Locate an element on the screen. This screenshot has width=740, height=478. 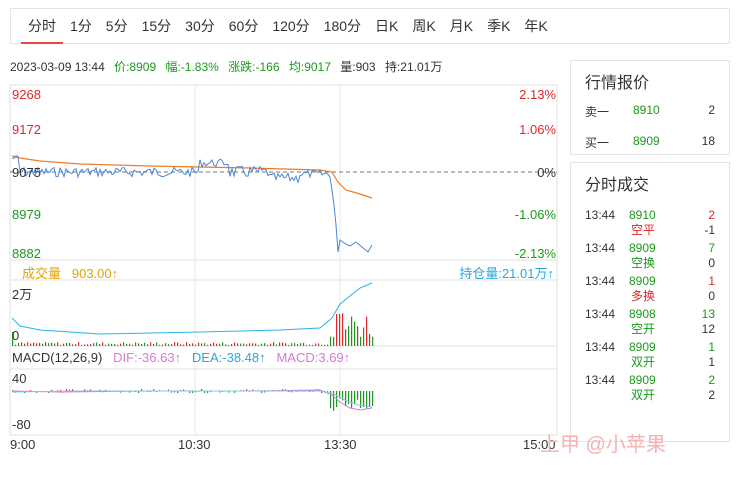
tab-3: 15分 is located at coordinates (156, 26).